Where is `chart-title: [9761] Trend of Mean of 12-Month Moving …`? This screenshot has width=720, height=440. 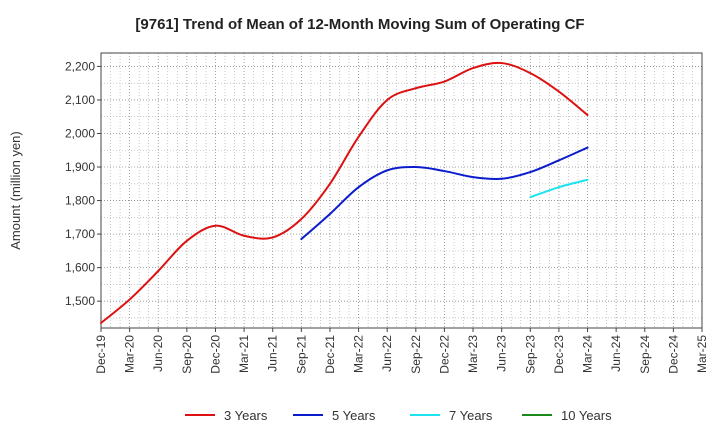
chart-title: [9761] Trend of Mean of 12-Month Moving … is located at coordinates (359, 24).